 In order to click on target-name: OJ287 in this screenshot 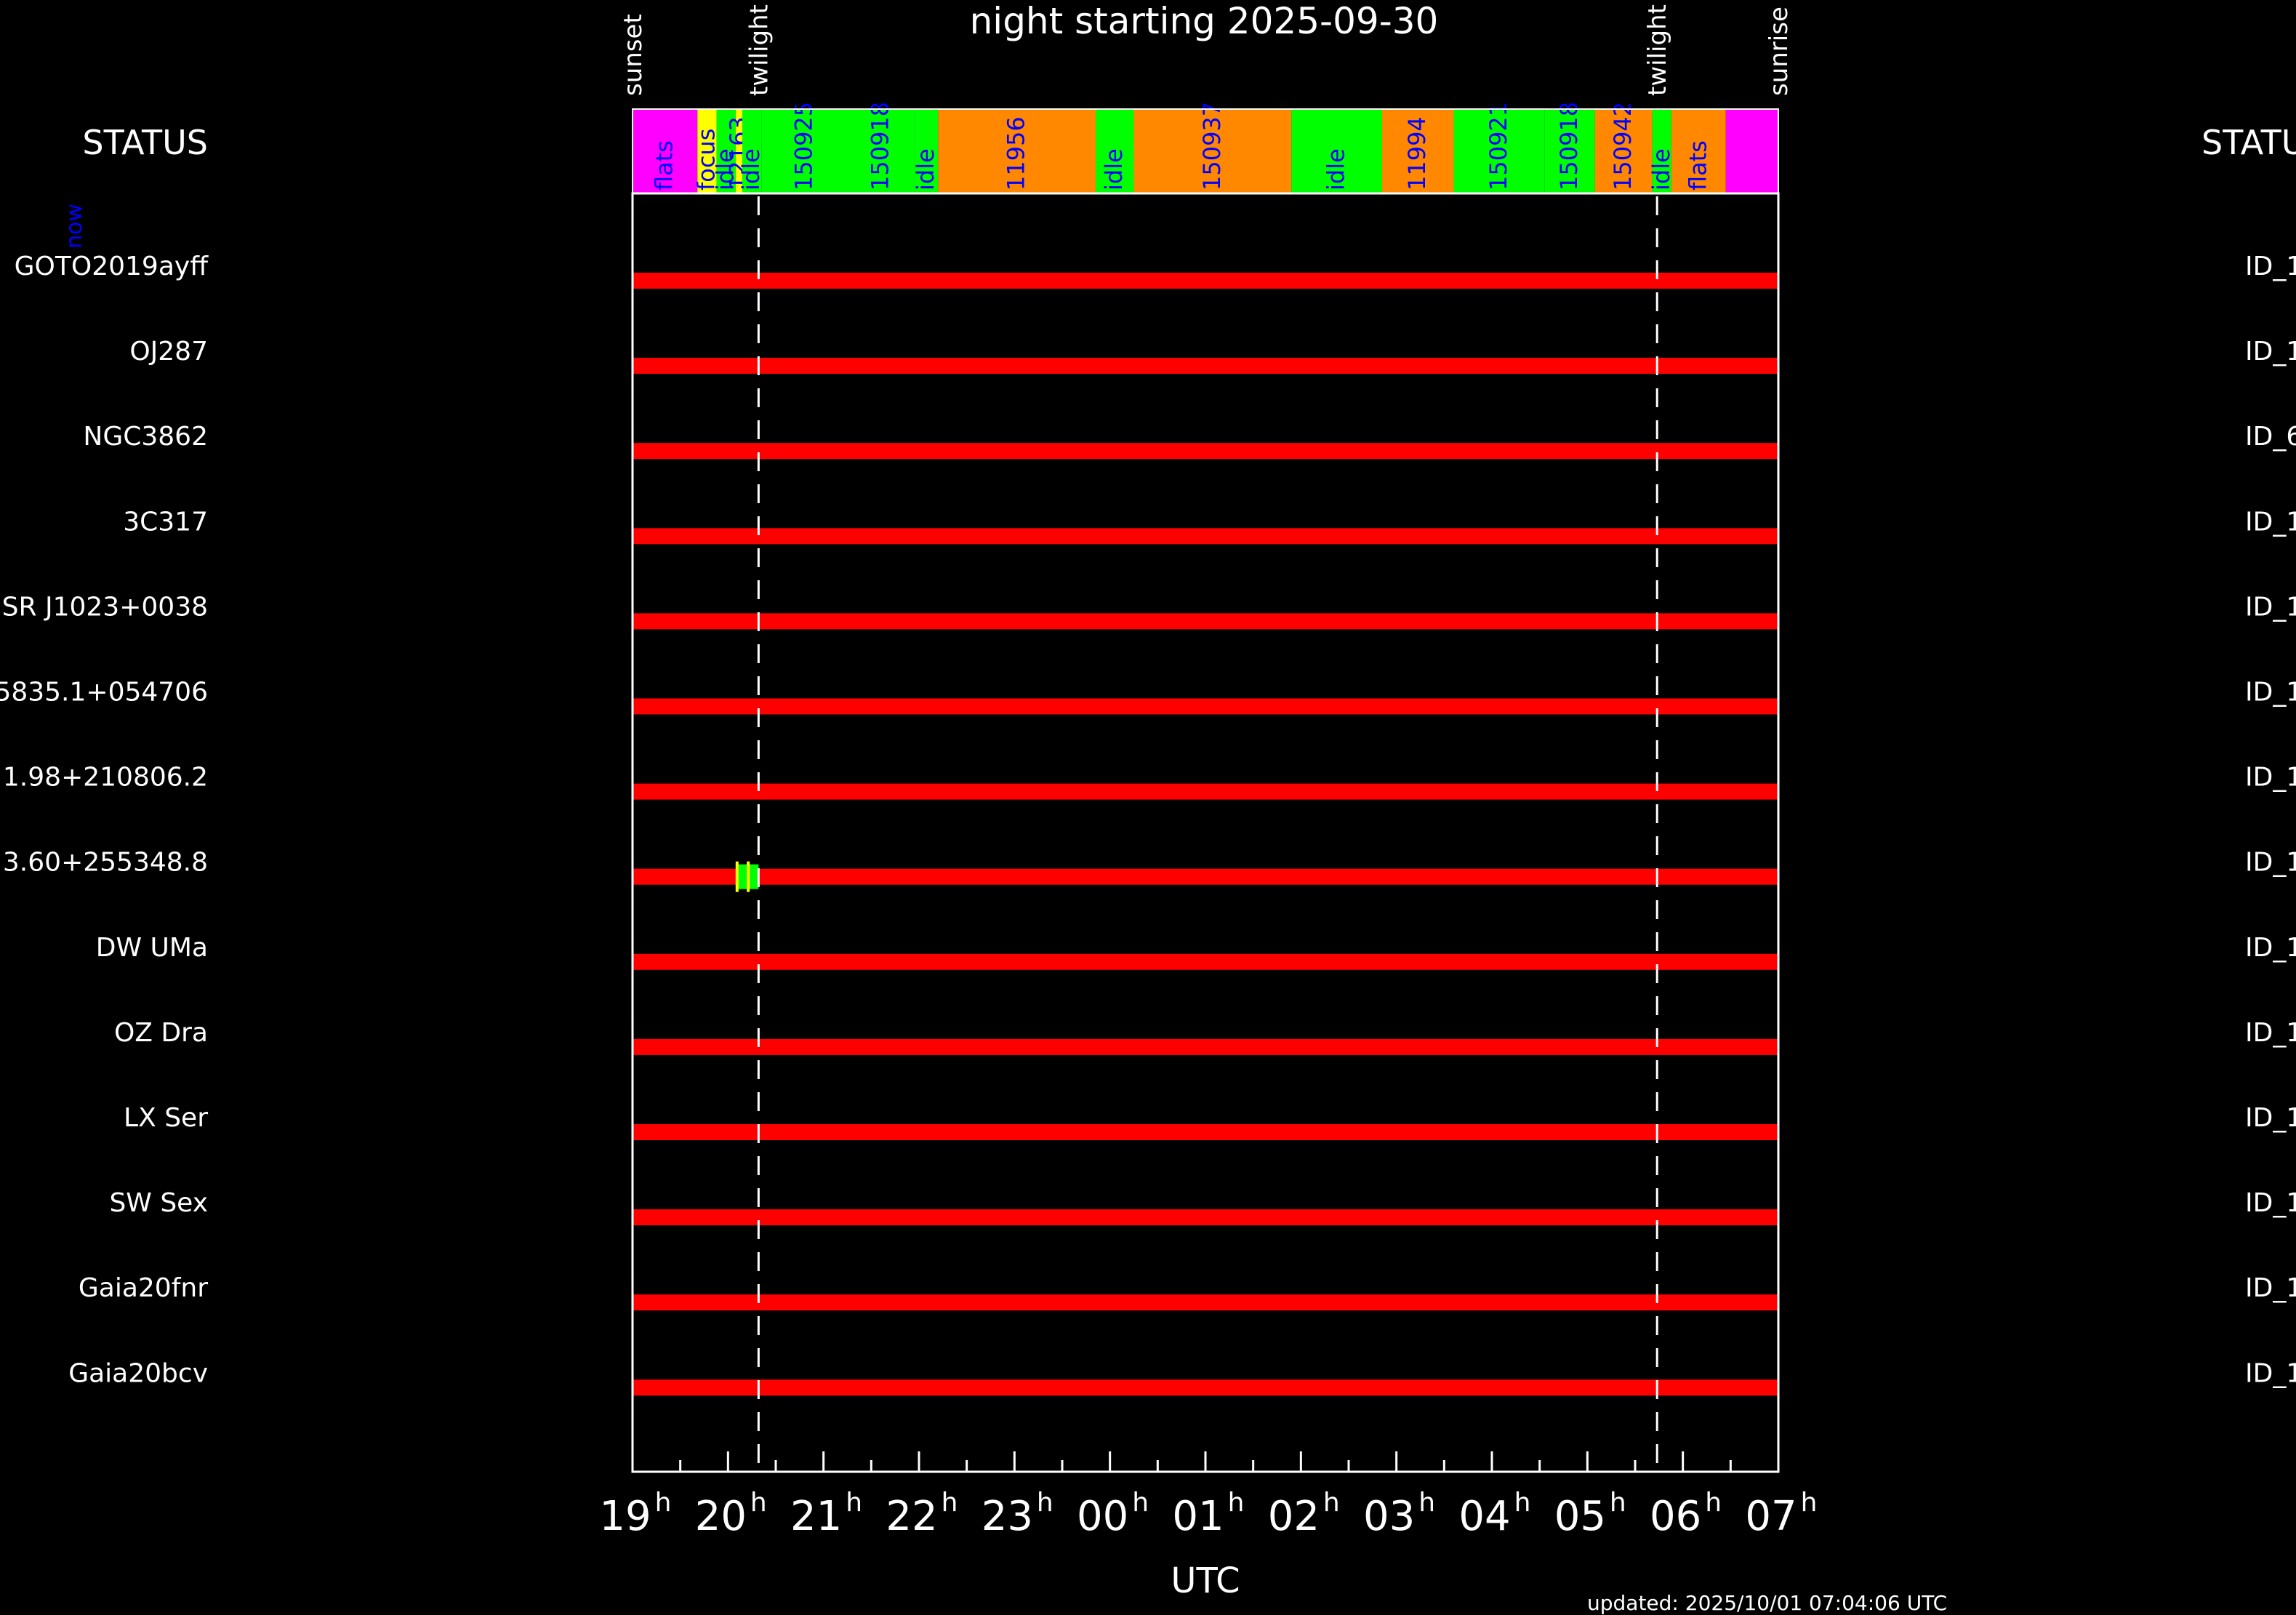, I will do `click(169, 351)`.